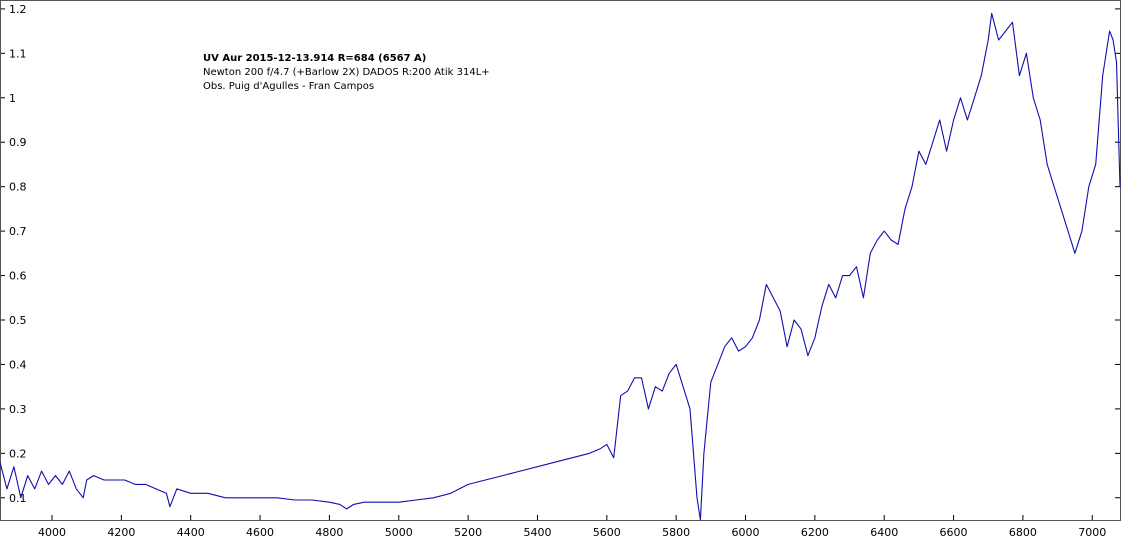 This screenshot has height=544, width=1124. I want to click on x-tick-label: 5200, so click(468, 532).